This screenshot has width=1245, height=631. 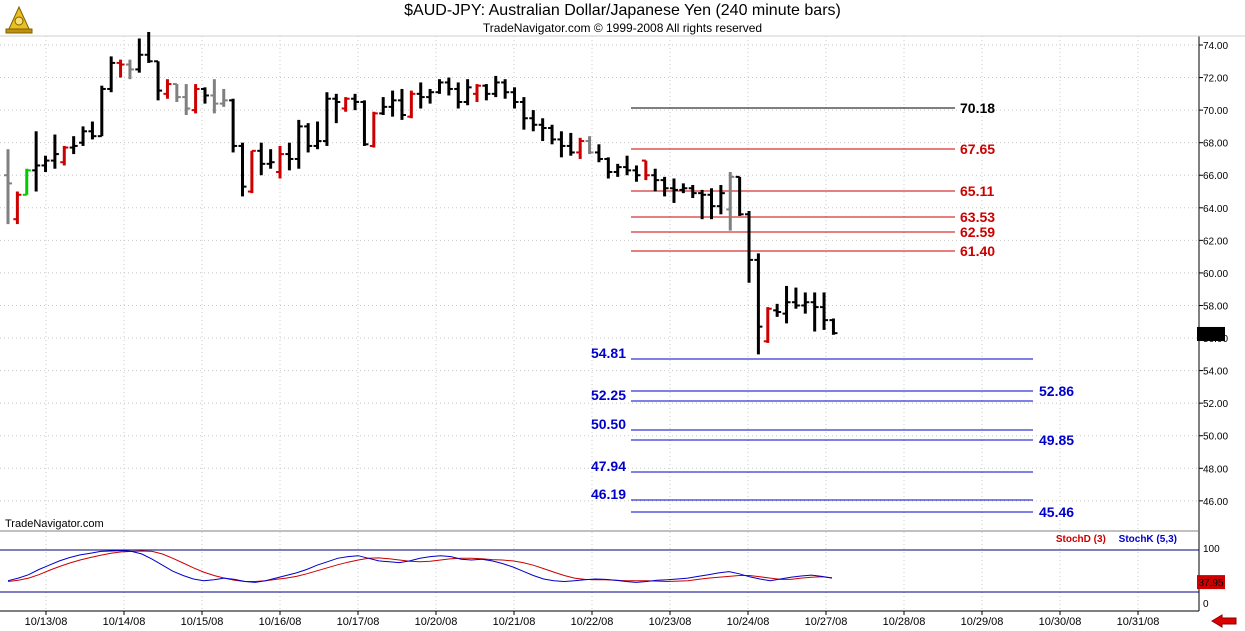 What do you see at coordinates (977, 108) in the screenshot?
I see `resistance-level-label: 70.18` at bounding box center [977, 108].